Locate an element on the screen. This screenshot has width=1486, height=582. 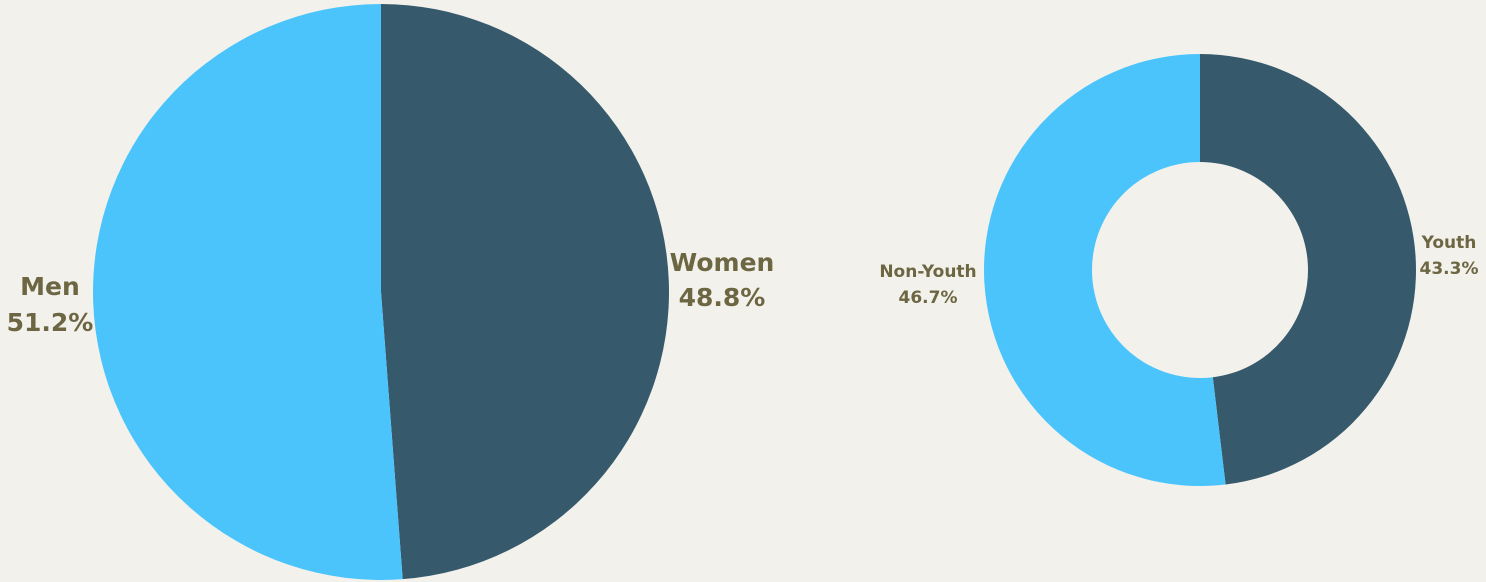
pie-slice-youth is located at coordinates (1308, 269).